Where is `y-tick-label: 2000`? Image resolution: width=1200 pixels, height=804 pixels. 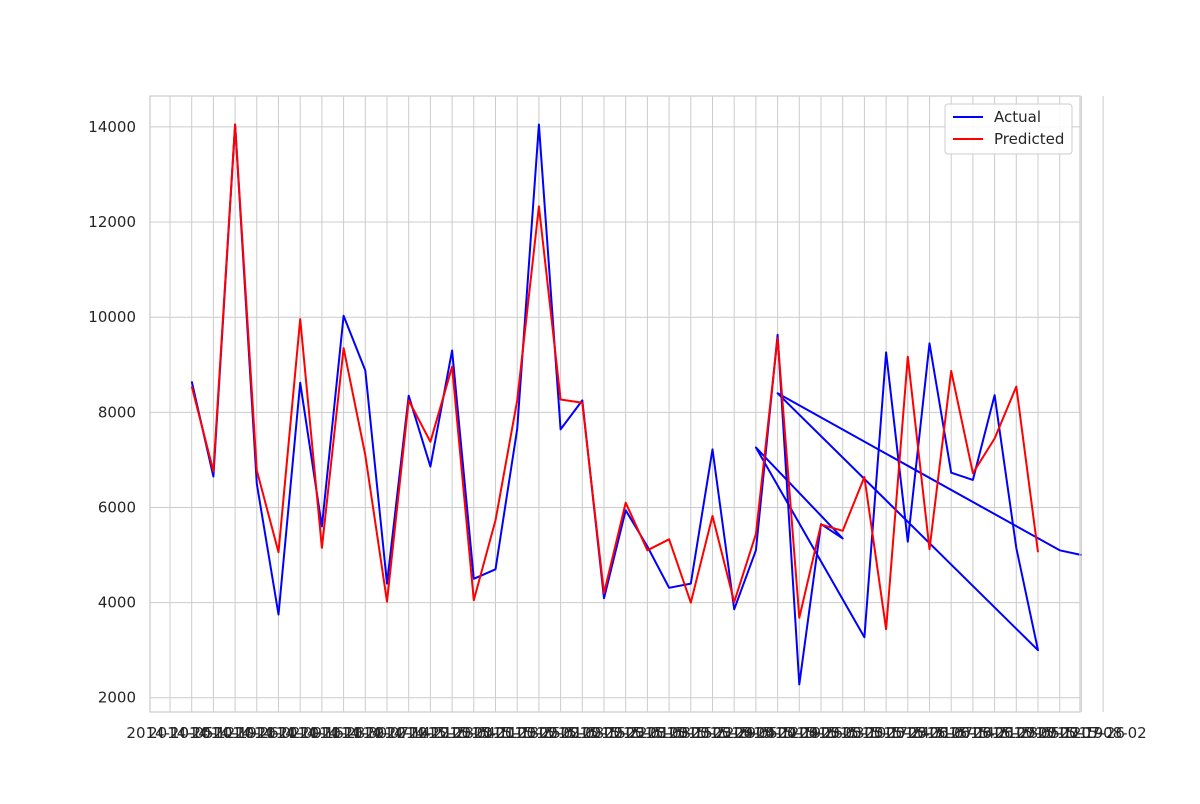 y-tick-label: 2000 is located at coordinates (117, 698).